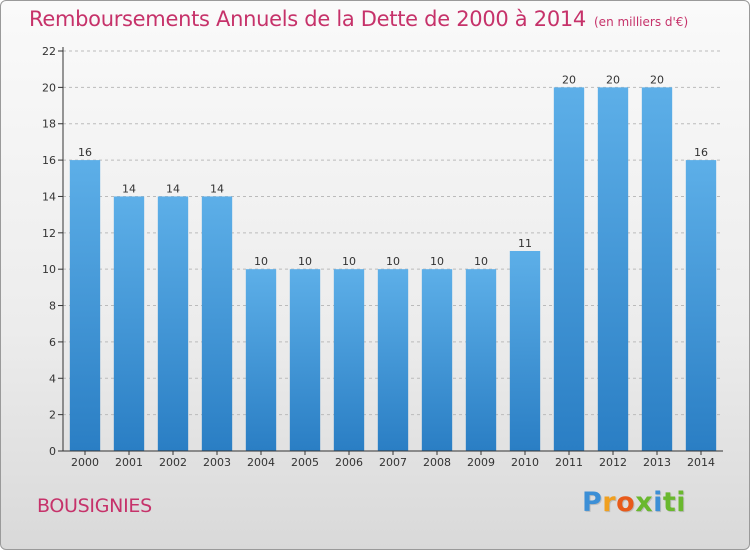 The image size is (750, 550). Describe the element at coordinates (644, 502) in the screenshot. I see `logo-letter: x` at that location.